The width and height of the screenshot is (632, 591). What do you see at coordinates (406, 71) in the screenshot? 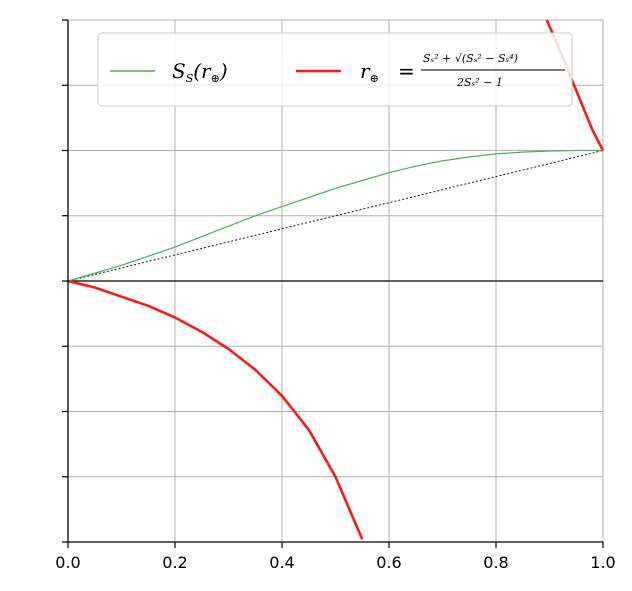
I see `legend-label-2-eq: =` at bounding box center [406, 71].